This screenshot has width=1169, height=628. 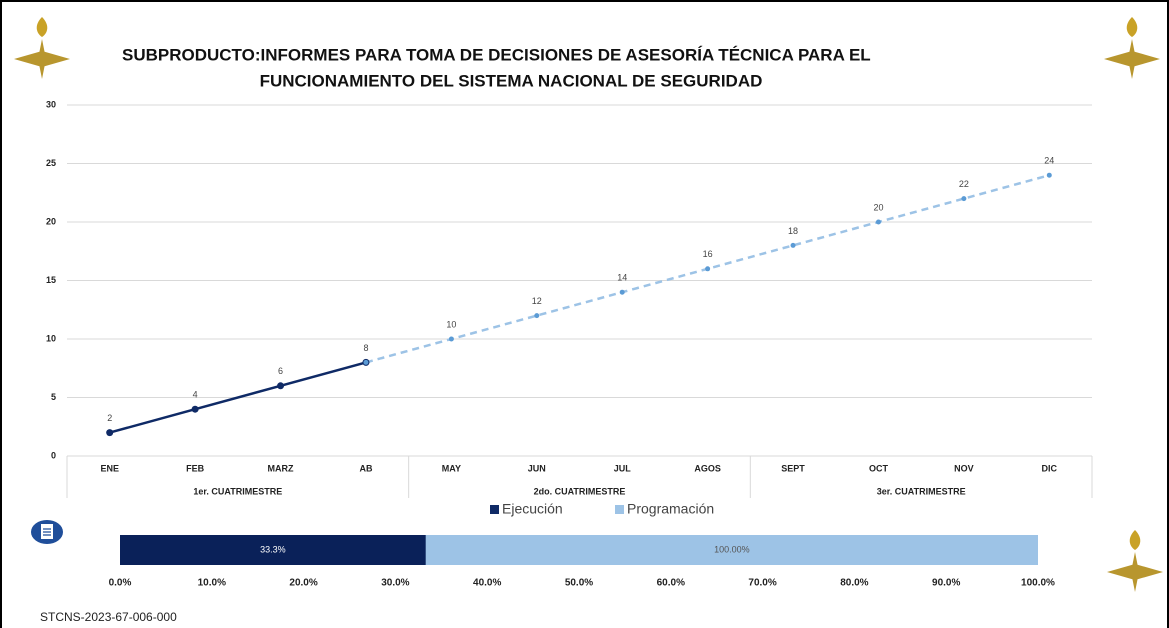 I want to click on y-tick-label: 30, so click(x=51, y=104).